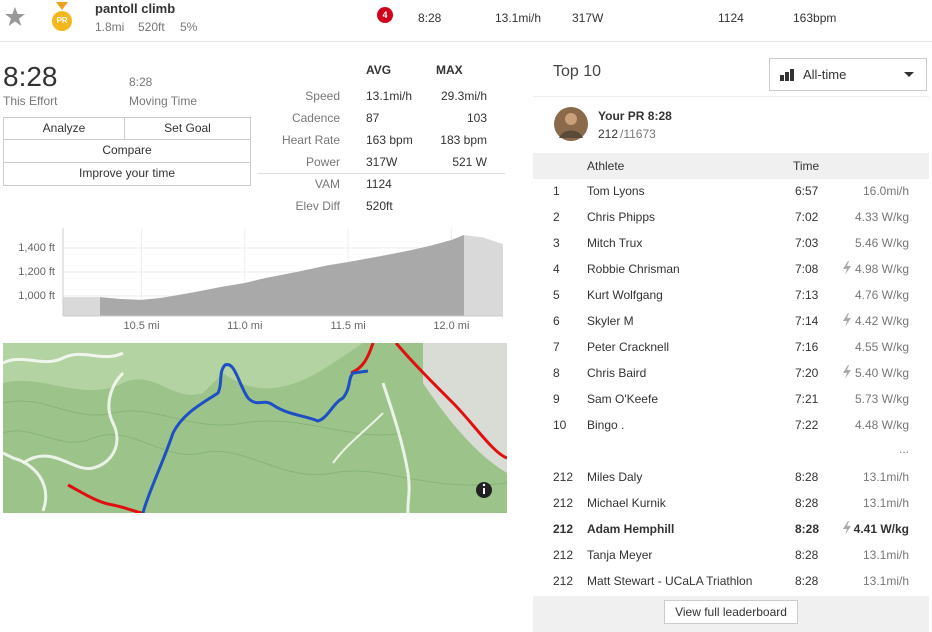 This screenshot has height=632, width=932. Describe the element at coordinates (476, 118) in the screenshot. I see `stat-max: 103` at that location.